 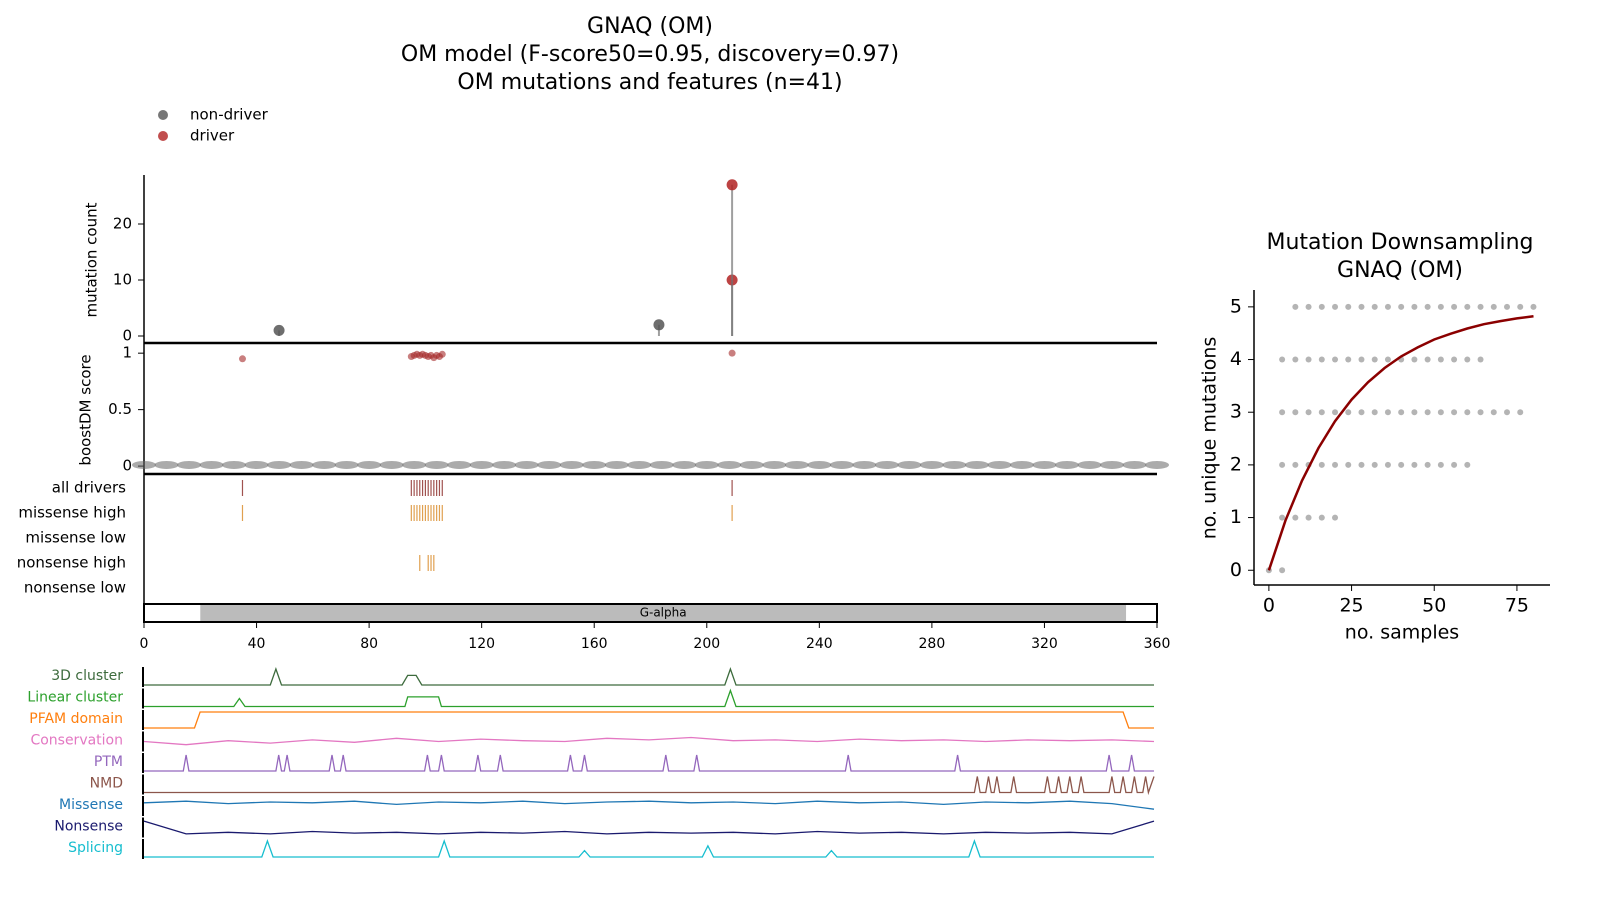 I want to click on y-tick-label: 2, so click(x=1236, y=464).